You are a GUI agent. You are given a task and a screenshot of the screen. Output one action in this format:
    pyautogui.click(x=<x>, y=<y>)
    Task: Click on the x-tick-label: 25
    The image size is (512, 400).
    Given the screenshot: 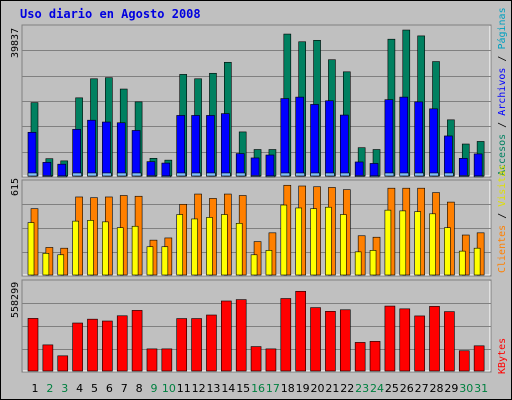 What is the action you would take?
    pyautogui.click(x=392, y=388)
    